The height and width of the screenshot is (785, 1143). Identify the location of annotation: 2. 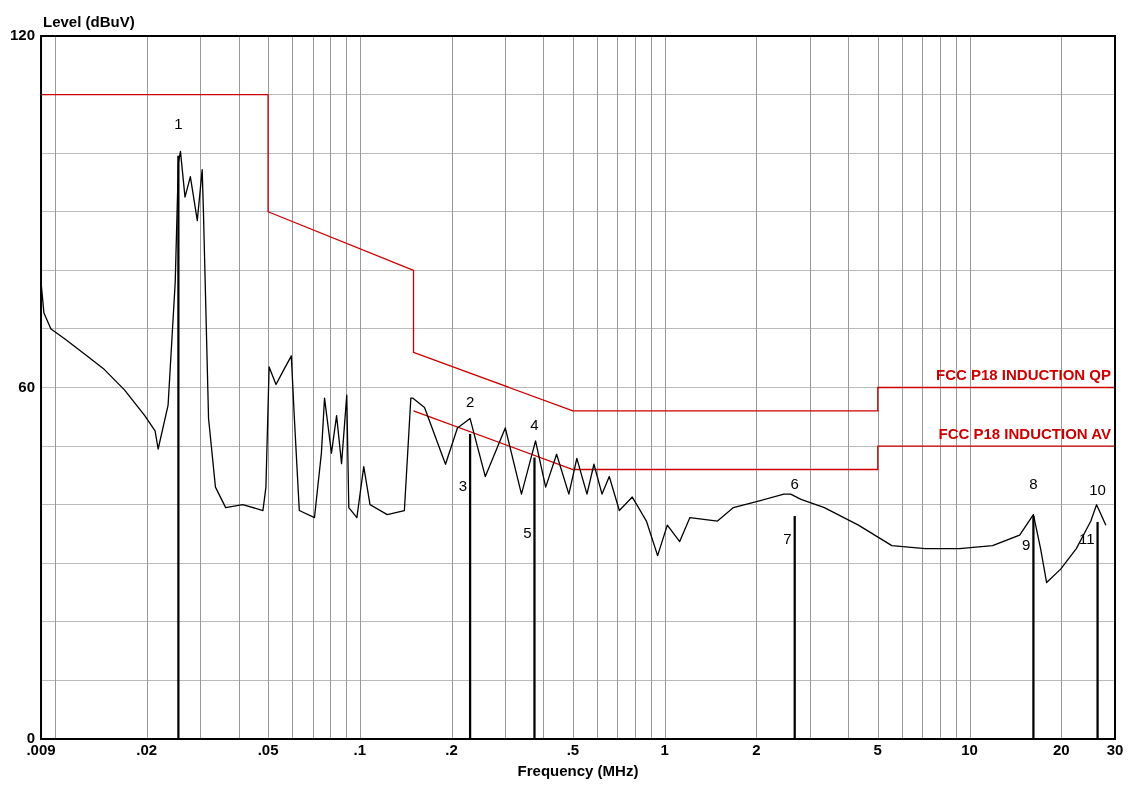
(470, 402).